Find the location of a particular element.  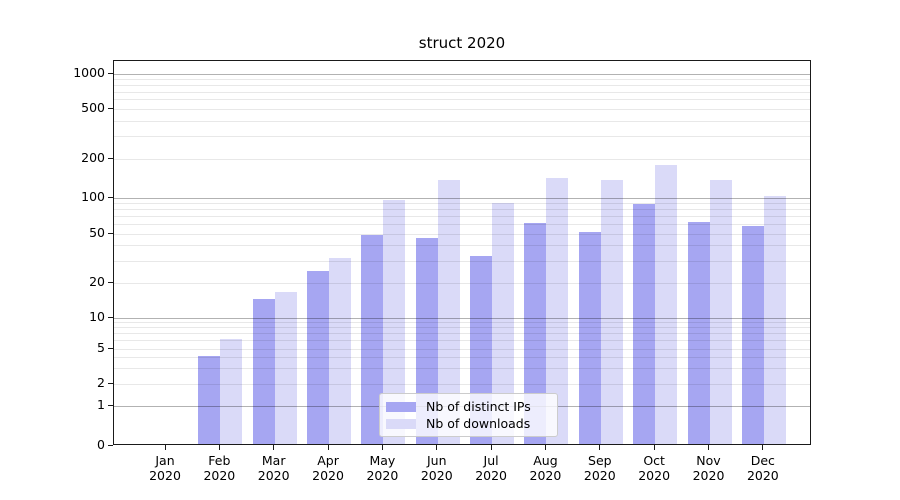

x-tick-sep-2020 is located at coordinates (600, 447).